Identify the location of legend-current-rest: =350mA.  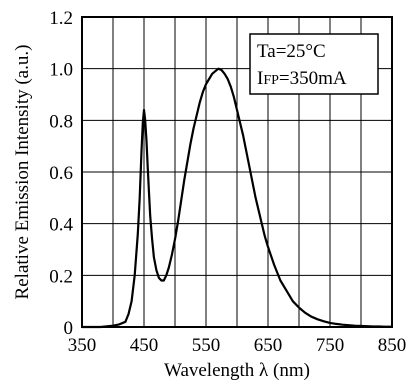
(313, 78).